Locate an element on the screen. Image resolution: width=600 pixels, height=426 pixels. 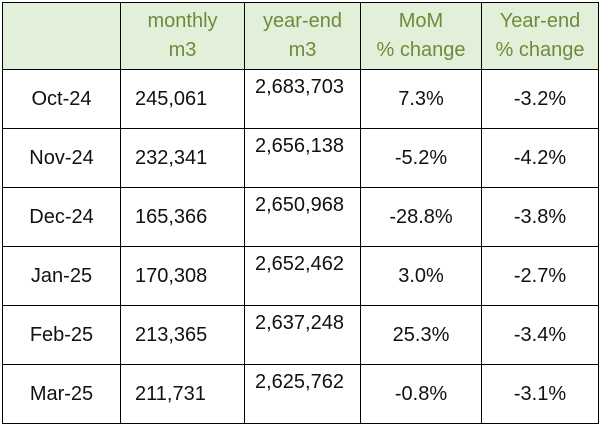
cell-year-end: 2,656,138 is located at coordinates (302, 158).